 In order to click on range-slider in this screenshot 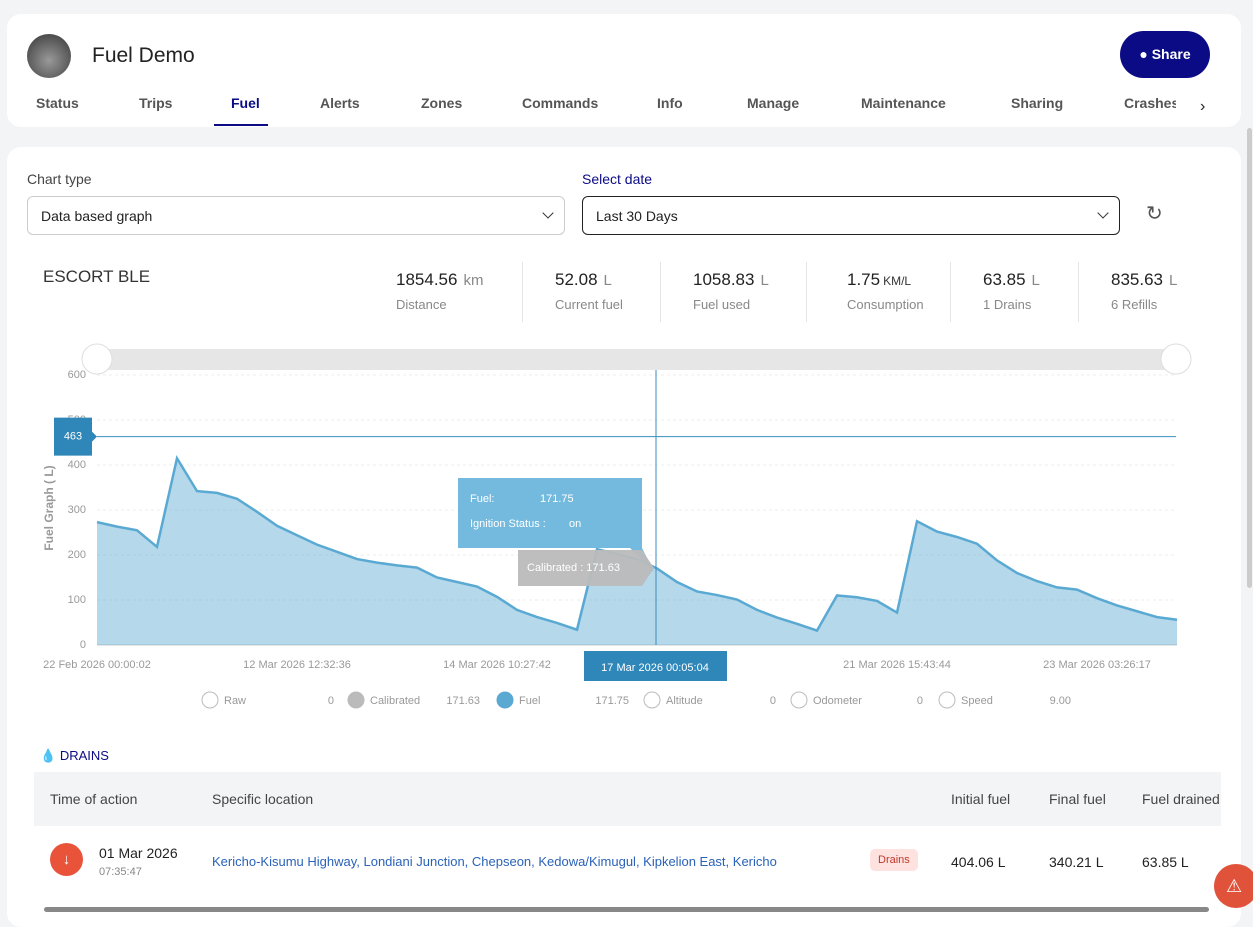, I will do `click(637, 359)`.